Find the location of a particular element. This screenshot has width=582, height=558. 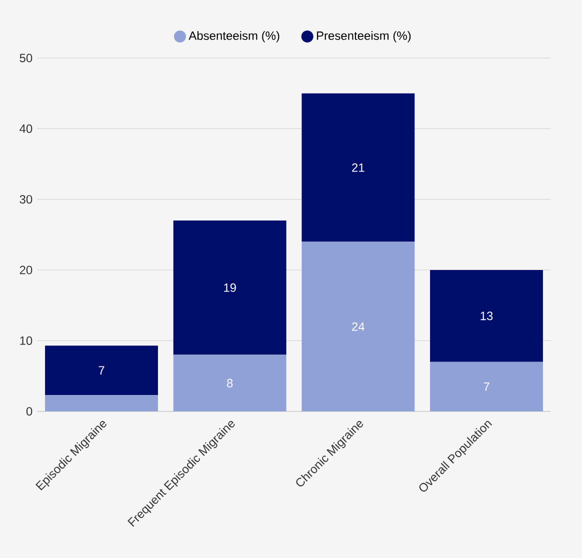

data-label: 19 is located at coordinates (230, 287).